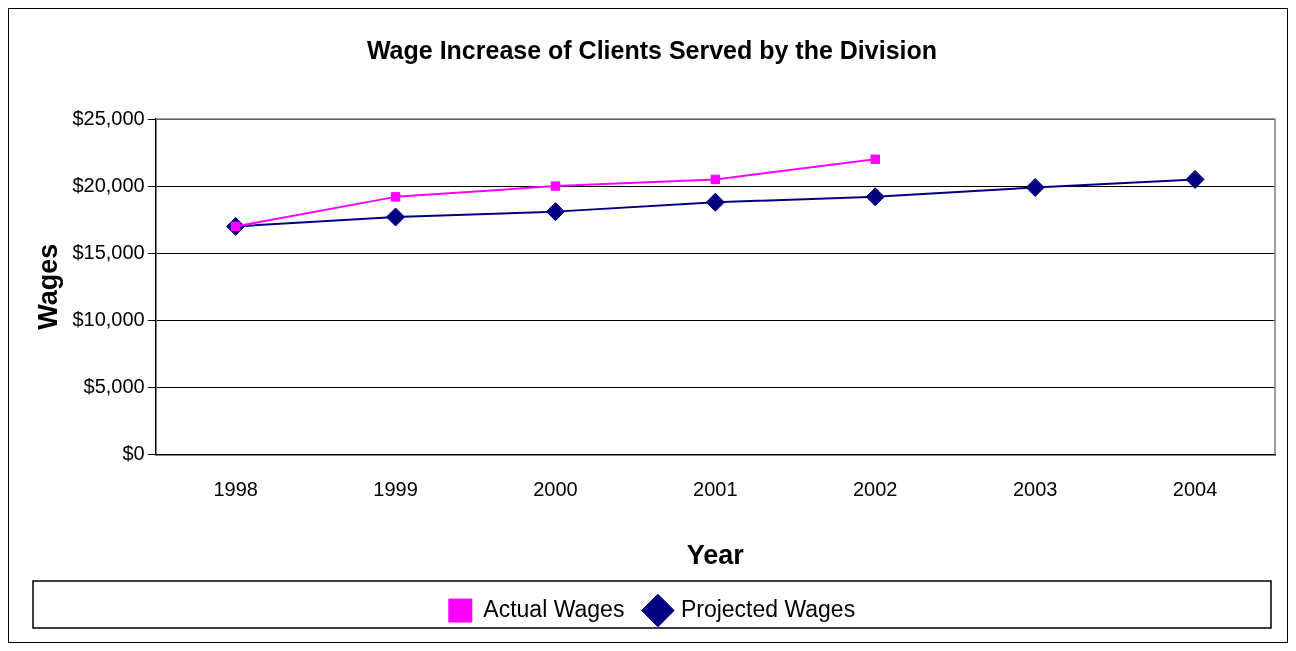 This screenshot has height=651, width=1296. What do you see at coordinates (108, 117) in the screenshot?
I see `y-tick-label: $25,000` at bounding box center [108, 117].